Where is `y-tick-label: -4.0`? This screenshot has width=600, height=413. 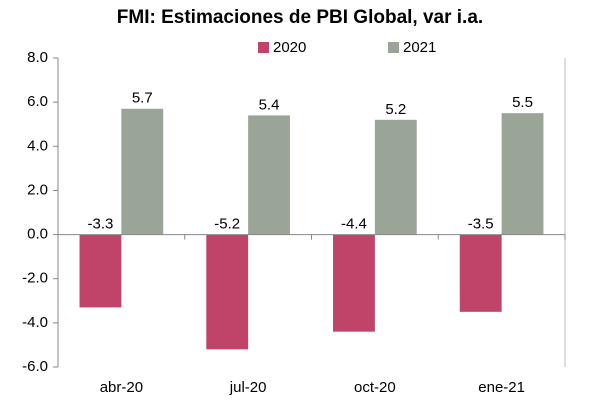
y-tick-label: -4.0 is located at coordinates (35, 322).